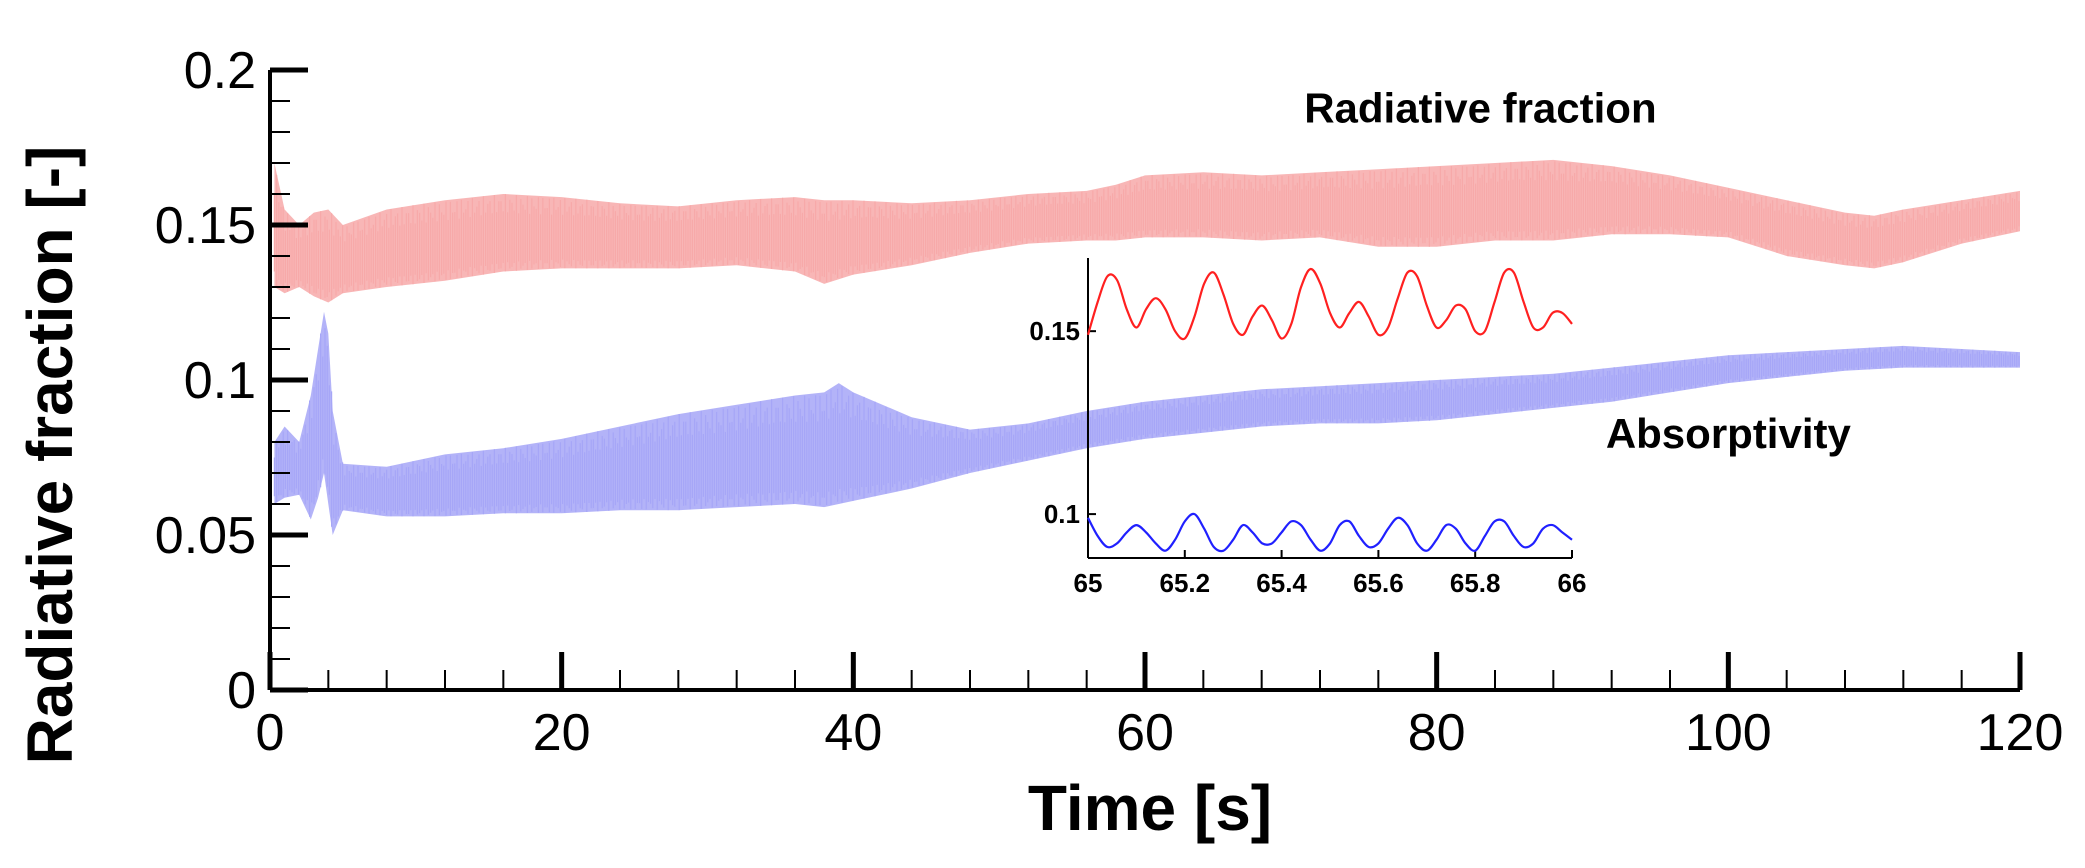 This screenshot has width=2085, height=868. Describe the element at coordinates (1088, 583) in the screenshot. I see `inset-x-tick-label-0: 65` at that location.